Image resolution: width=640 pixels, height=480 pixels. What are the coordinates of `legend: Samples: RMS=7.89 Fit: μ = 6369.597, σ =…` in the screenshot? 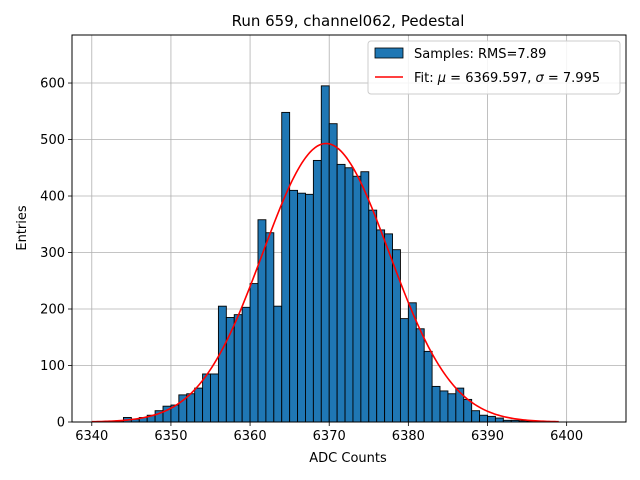 It's located at (494, 67).